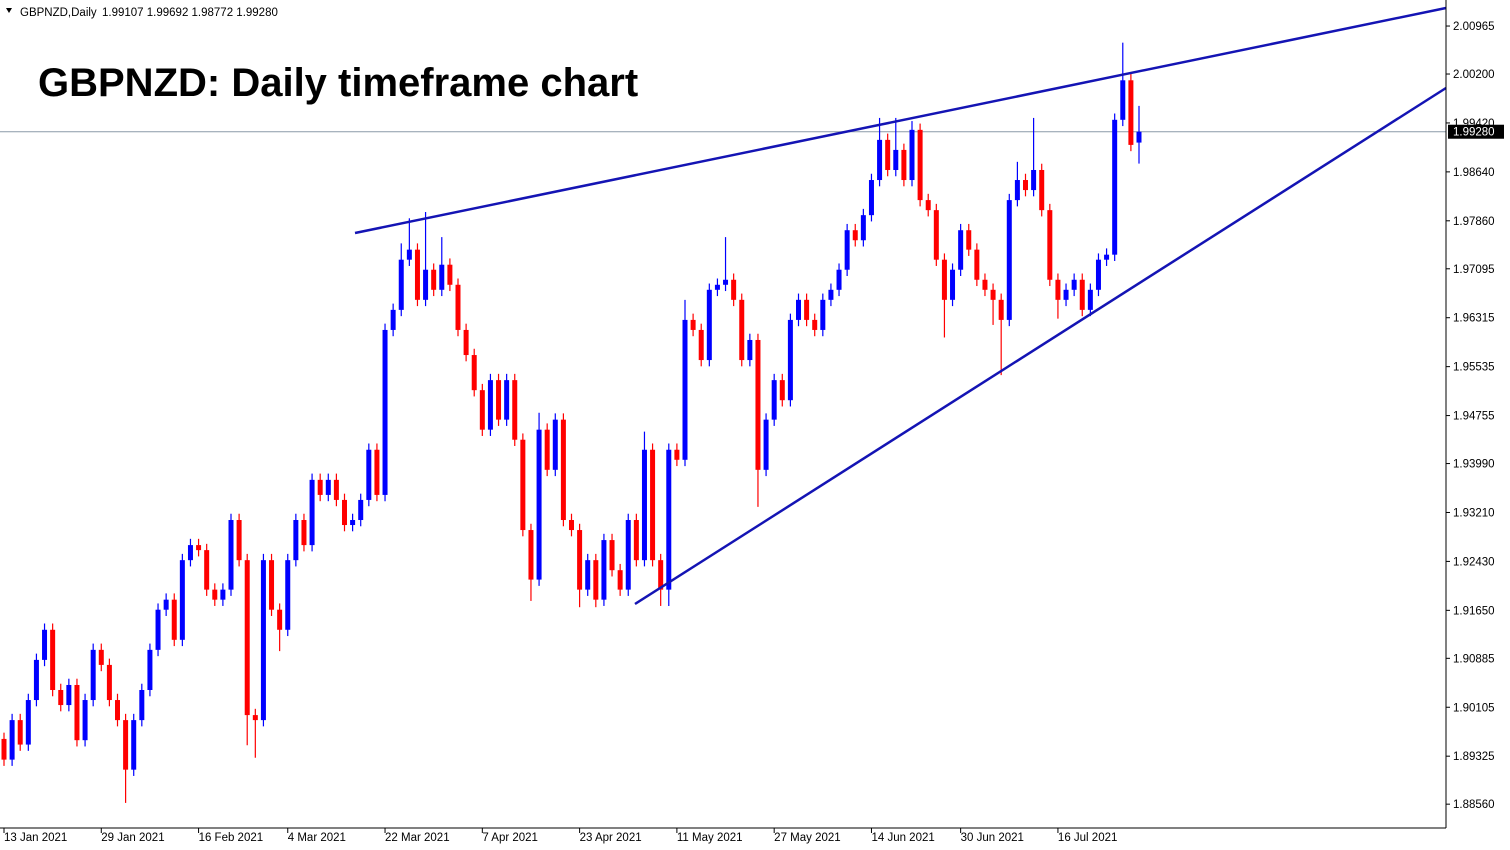 The image size is (1510, 850). Describe the element at coordinates (132, 838) in the screenshot. I see `x-tick-label: 29 Jan 2021` at that location.